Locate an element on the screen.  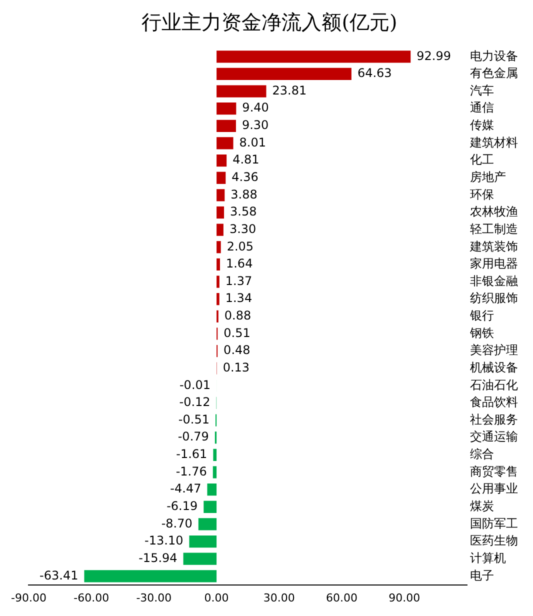
data-label: 0.51 is located at coordinates (237, 333).